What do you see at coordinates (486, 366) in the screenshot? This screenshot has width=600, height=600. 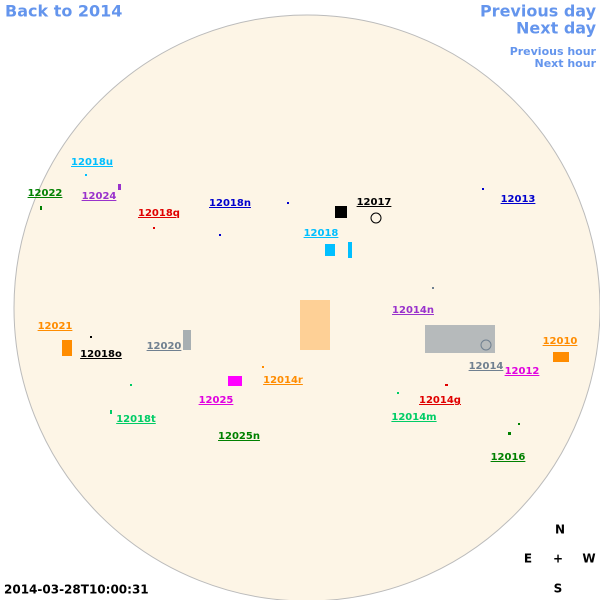 I see `region-label: 12014` at bounding box center [486, 366].